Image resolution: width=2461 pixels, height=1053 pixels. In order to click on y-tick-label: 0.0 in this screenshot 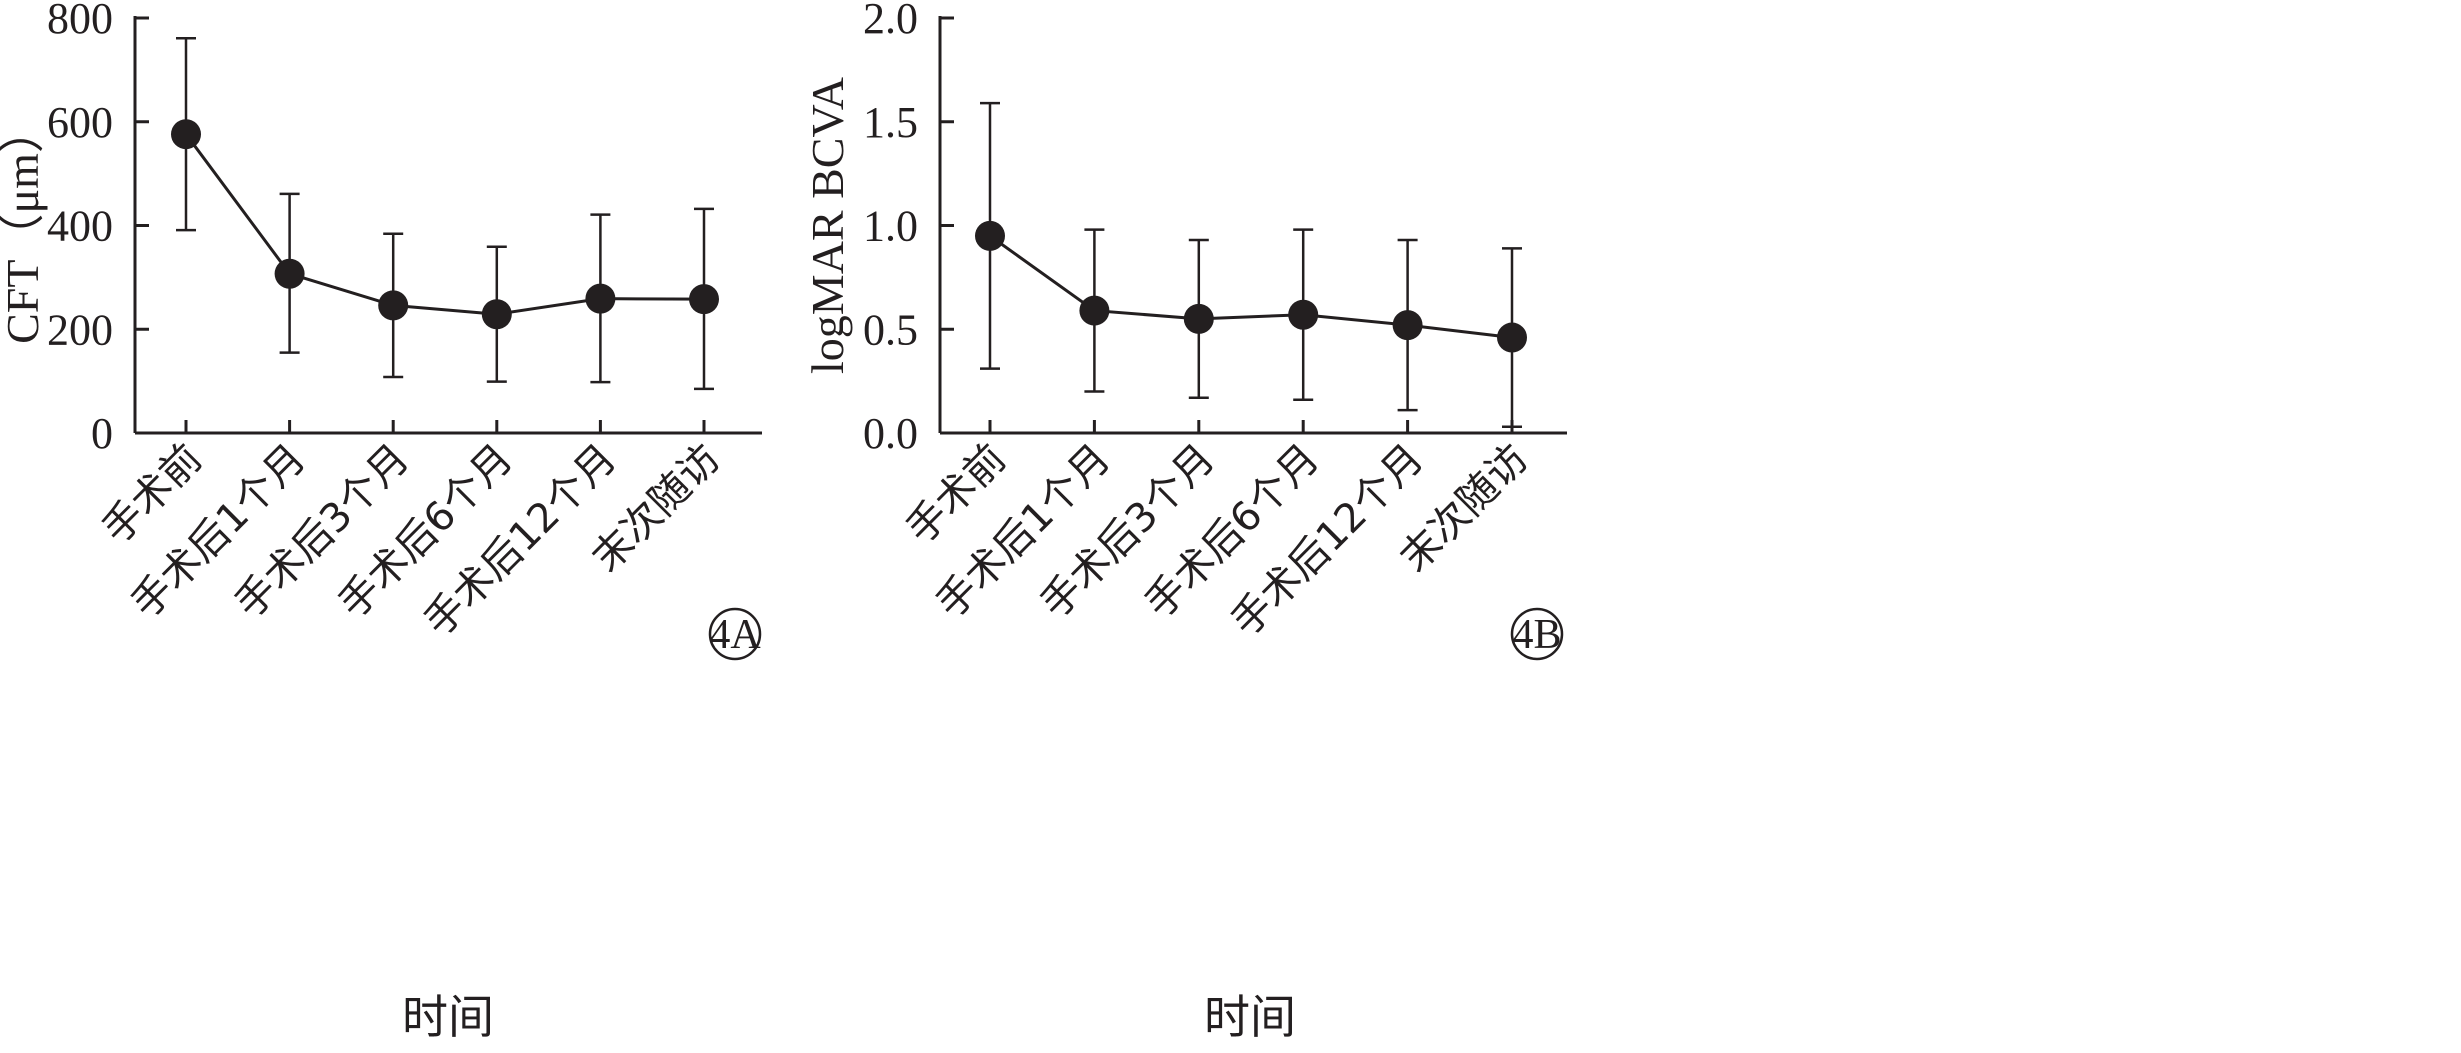, I will do `click(890, 433)`.